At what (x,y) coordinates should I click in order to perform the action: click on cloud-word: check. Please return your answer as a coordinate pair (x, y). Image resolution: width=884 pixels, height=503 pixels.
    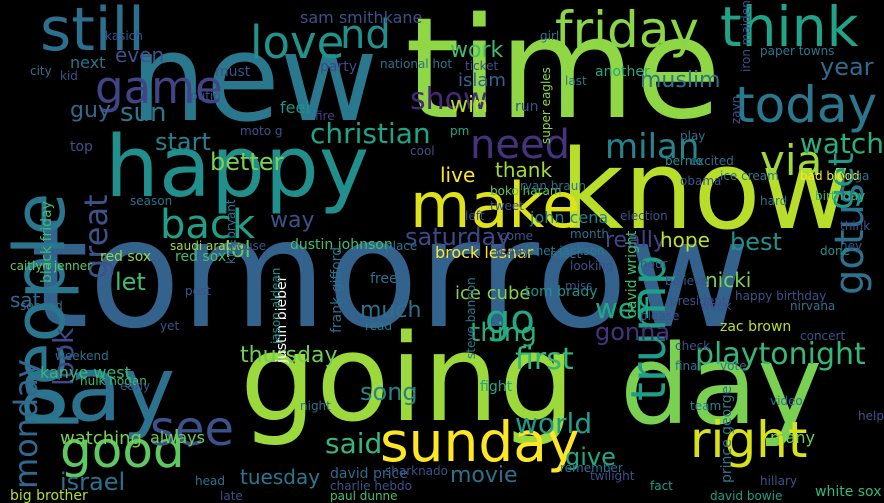
    Looking at the image, I should click on (693, 346).